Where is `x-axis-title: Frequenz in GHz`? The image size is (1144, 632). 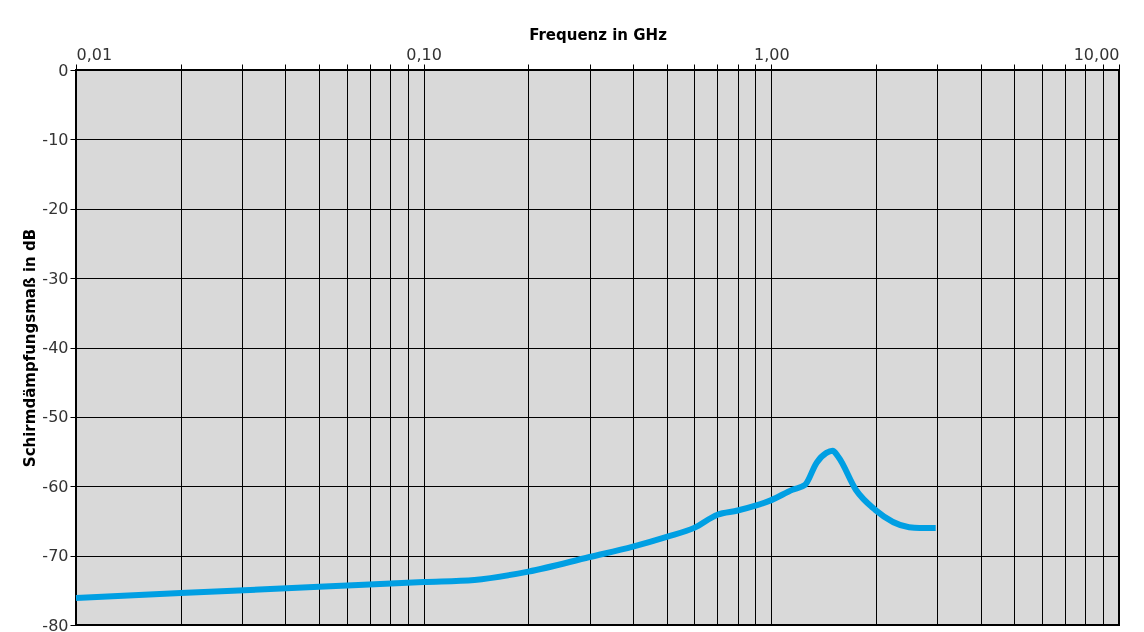
x-axis-title: Frequenz in GHz is located at coordinates (598, 34).